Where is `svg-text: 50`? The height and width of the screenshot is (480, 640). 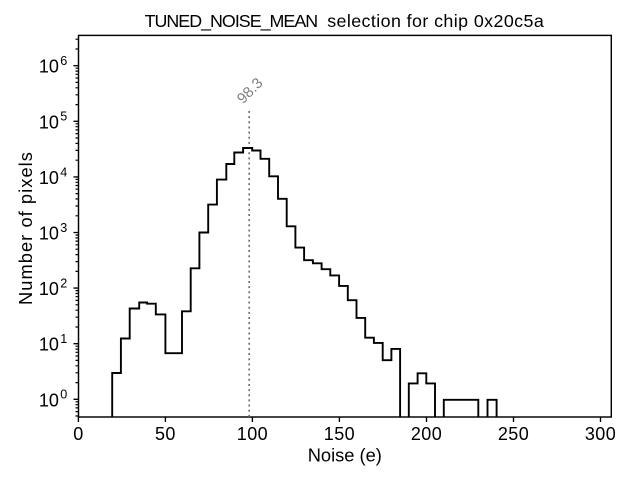
svg-text: 50 is located at coordinates (165, 434).